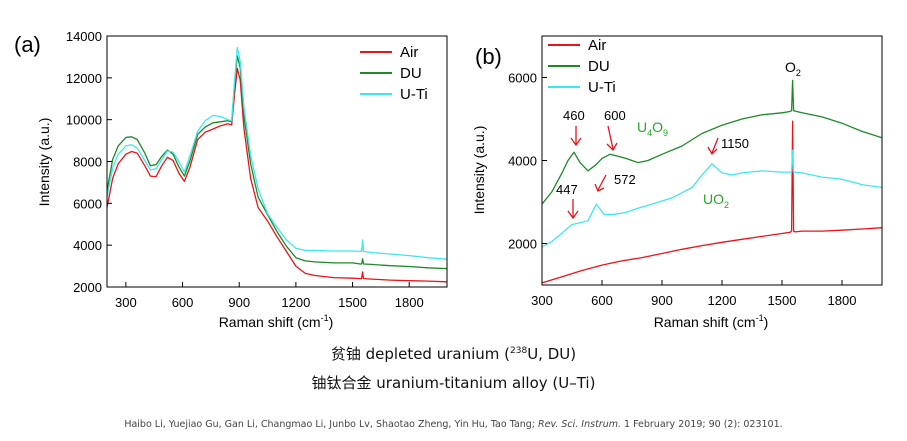  I want to click on series-line-u-ti, so click(712, 198).